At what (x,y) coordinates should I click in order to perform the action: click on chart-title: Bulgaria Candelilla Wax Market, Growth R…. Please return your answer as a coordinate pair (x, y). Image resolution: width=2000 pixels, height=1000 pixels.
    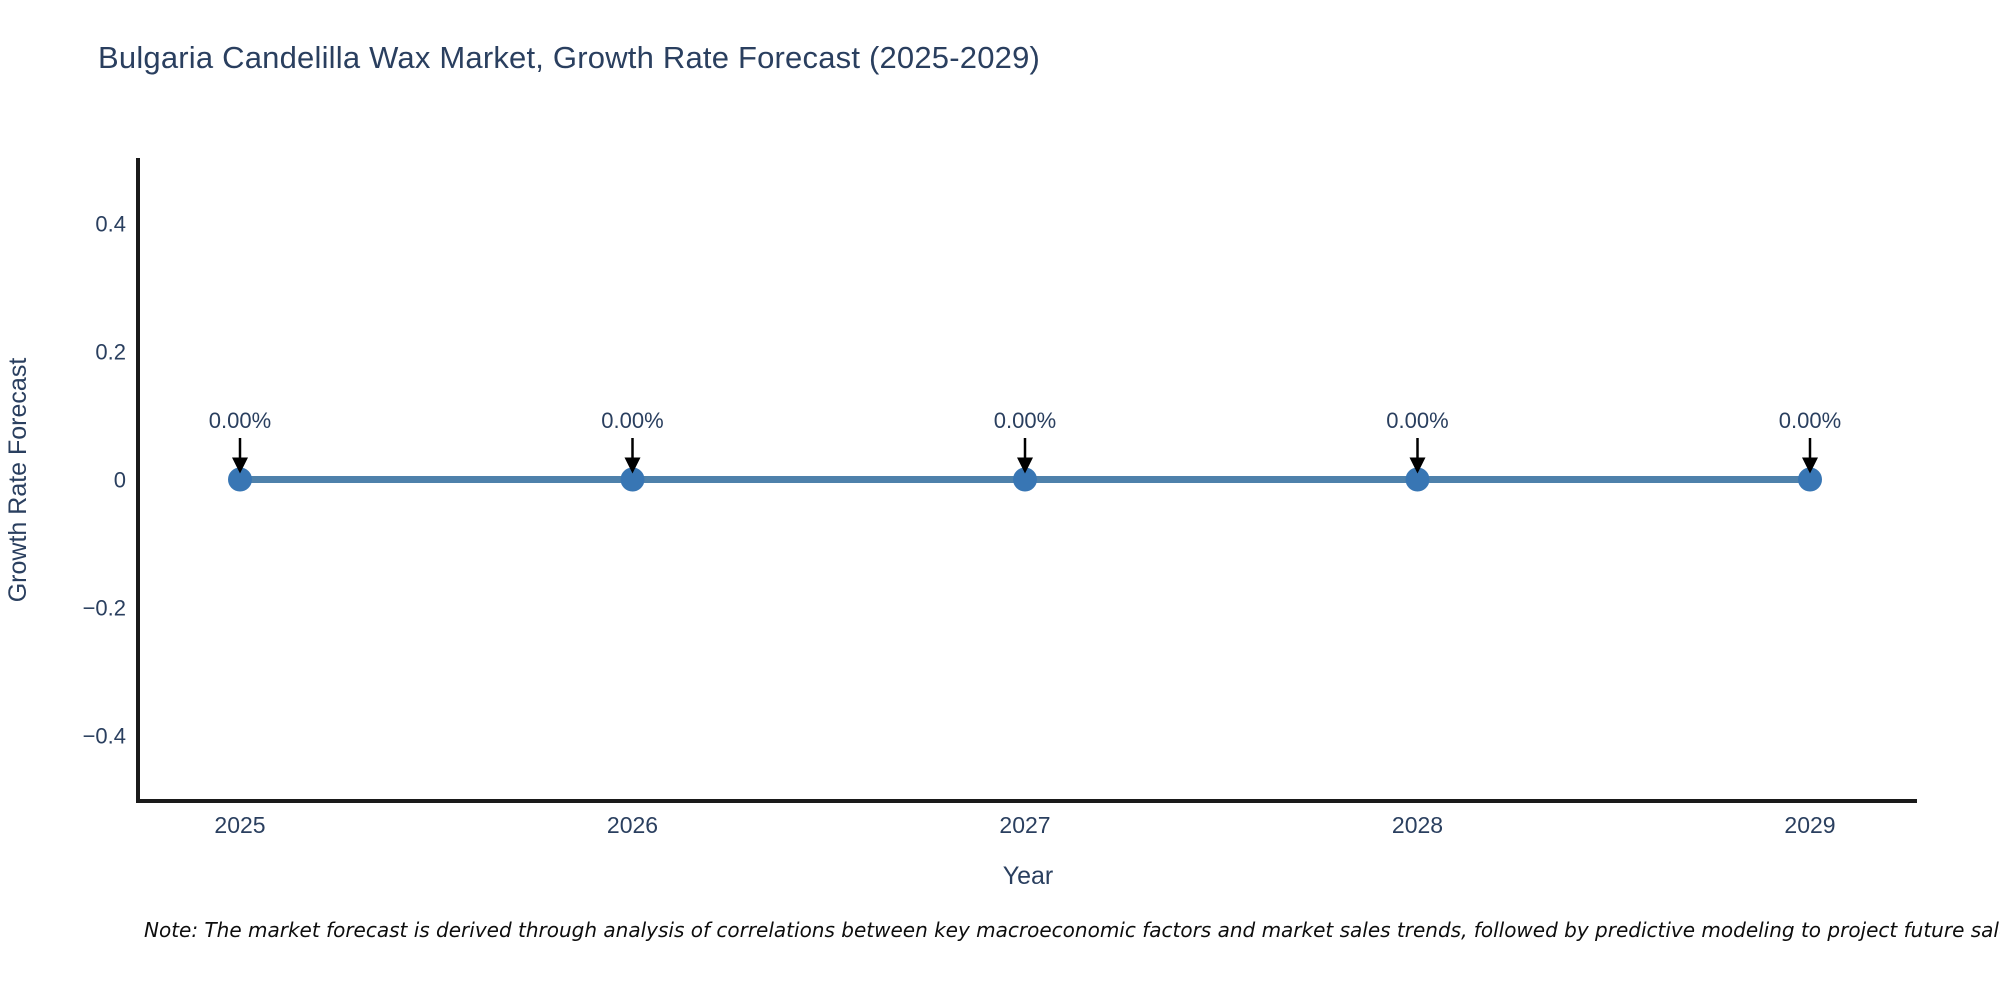
    Looking at the image, I should click on (569, 57).